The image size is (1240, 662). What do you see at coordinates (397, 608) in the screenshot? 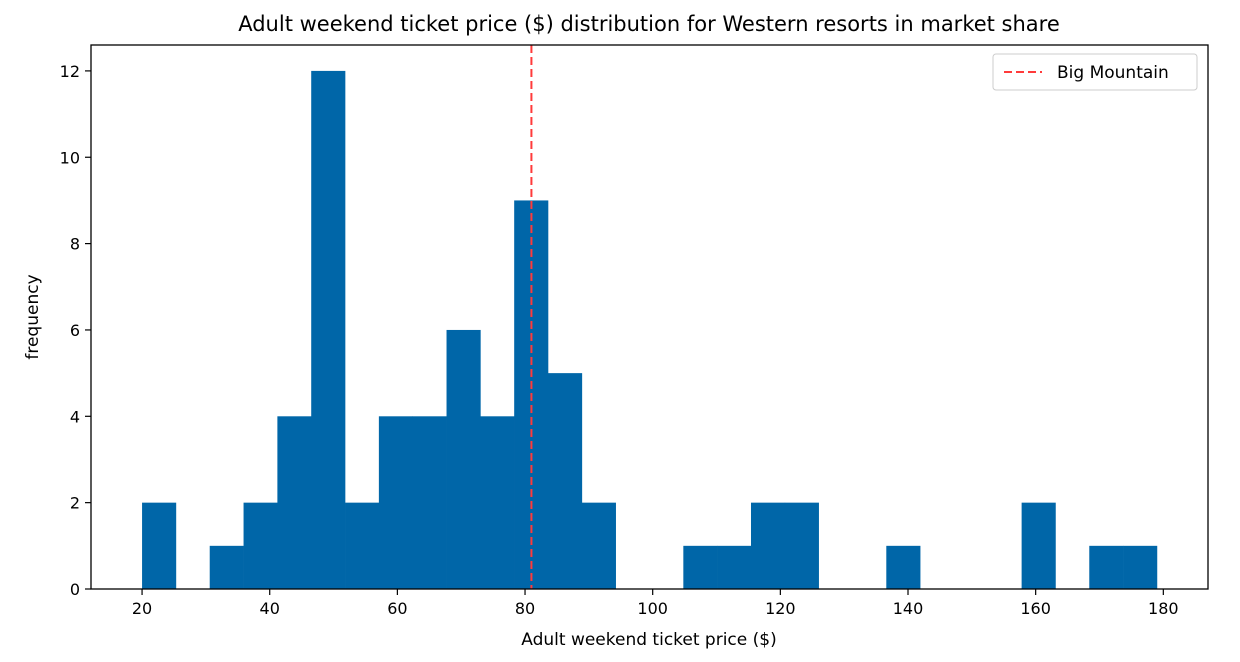
I see `x-tick-label: 60` at bounding box center [397, 608].